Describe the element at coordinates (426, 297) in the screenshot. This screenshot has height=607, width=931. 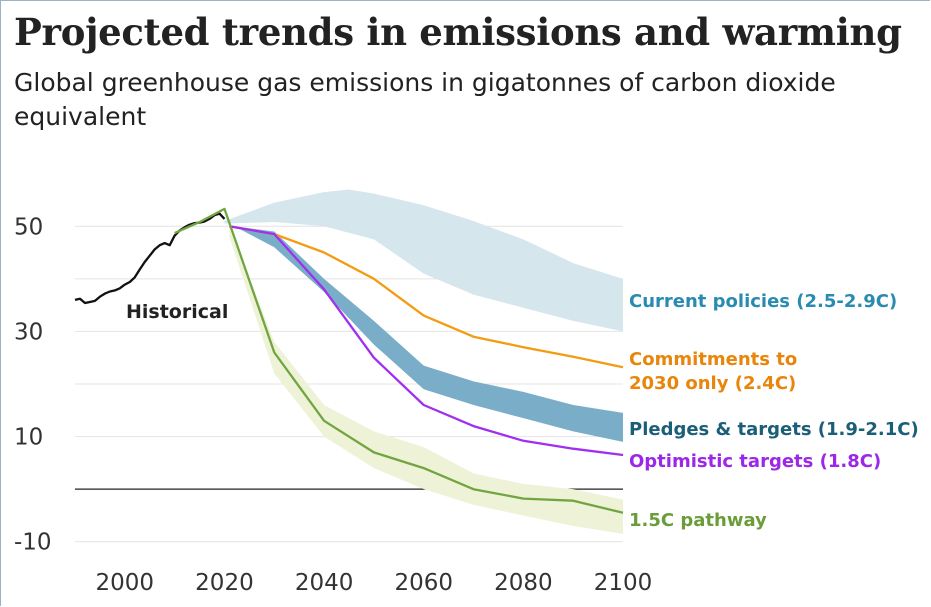
I see `line-commitments-to-2030-only-2-4c` at that location.